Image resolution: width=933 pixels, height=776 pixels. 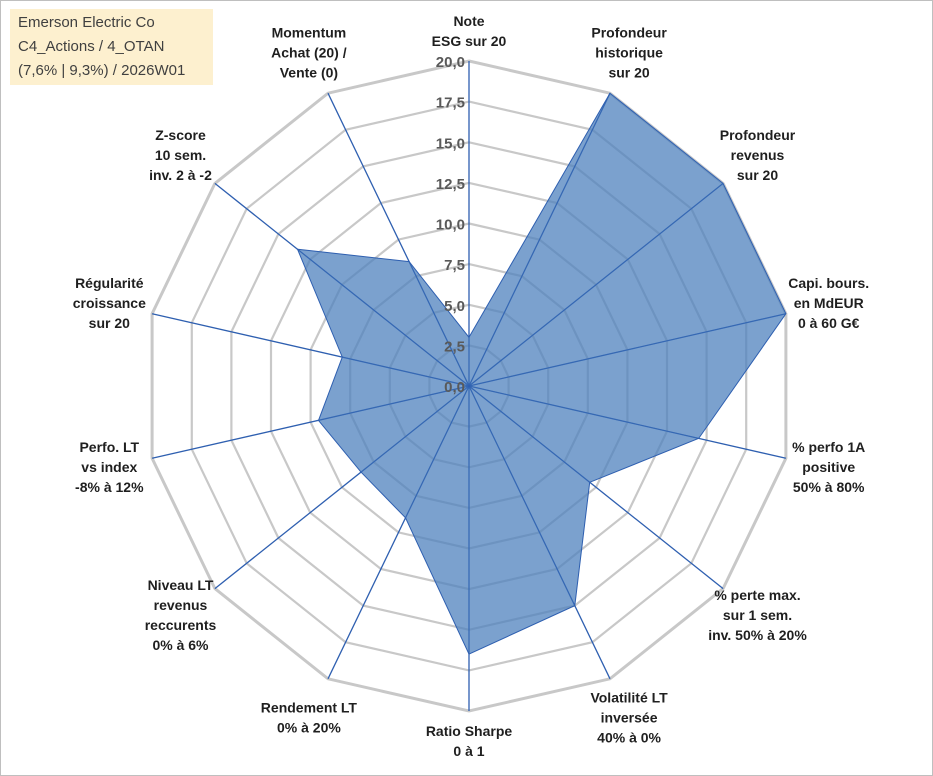 I want to click on axis-label-line: croissance, so click(x=109, y=303).